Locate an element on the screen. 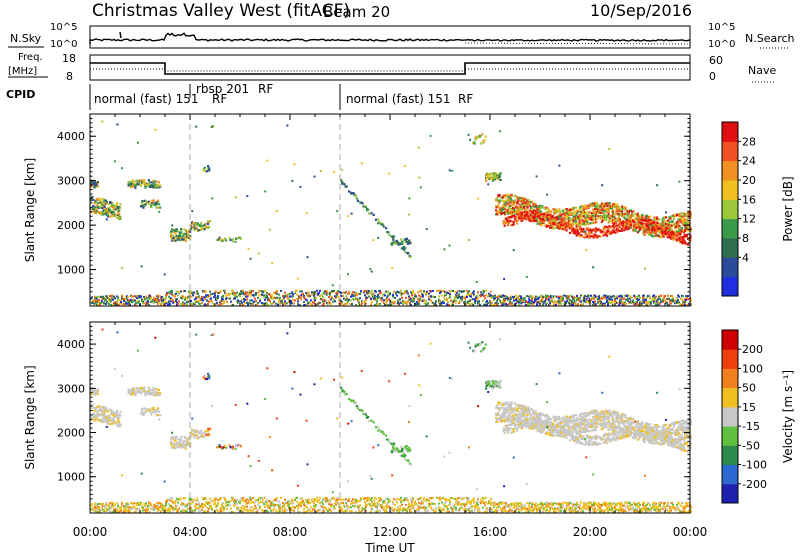 Image resolution: width=800 pixels, height=554 pixels. colorbar-tick: 24 is located at coordinates (749, 161).